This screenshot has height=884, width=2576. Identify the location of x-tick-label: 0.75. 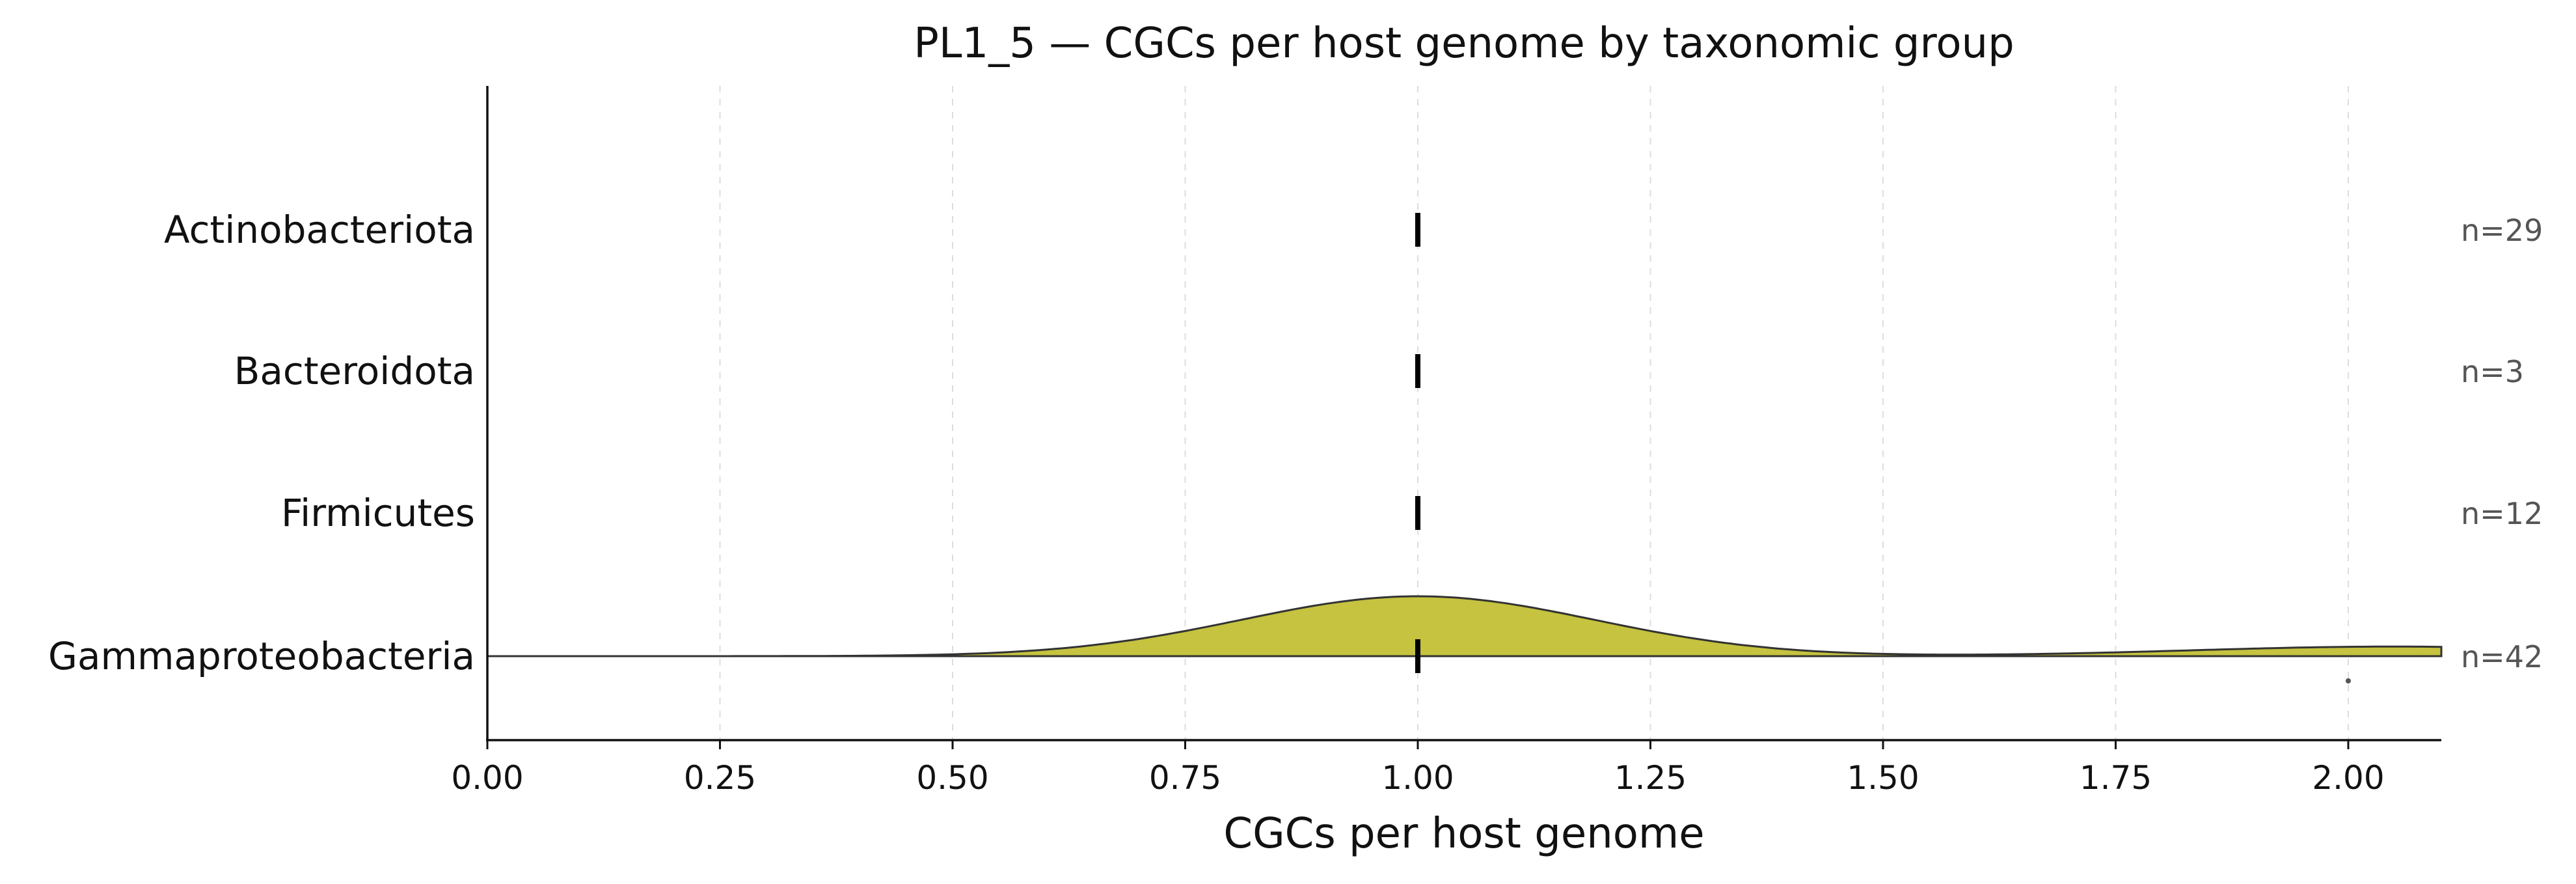
(1185, 778).